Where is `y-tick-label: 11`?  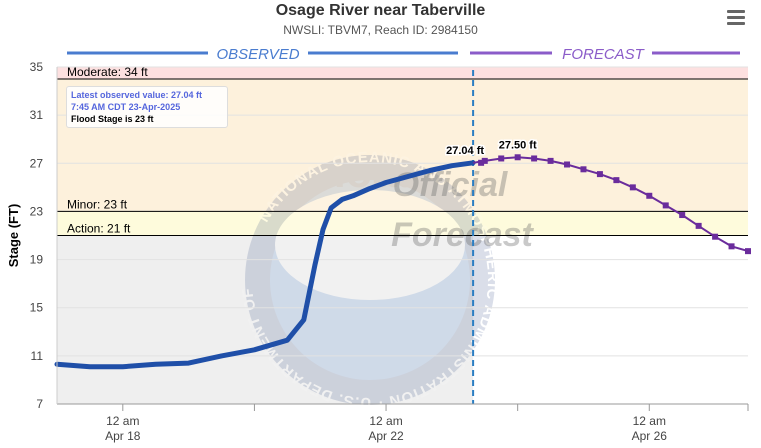 y-tick-label: 11 is located at coordinates (37, 356).